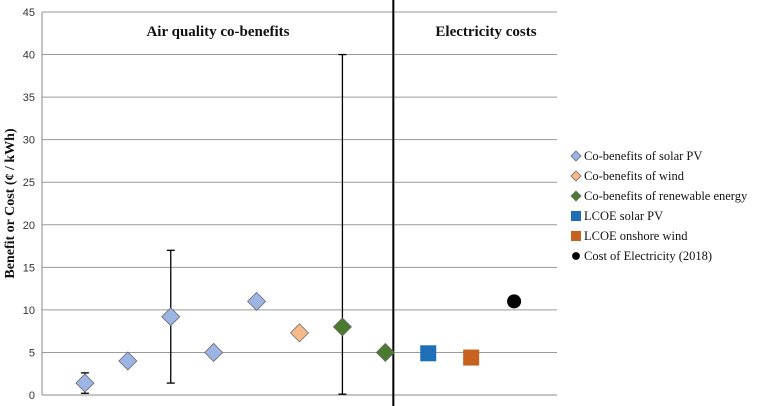 The height and width of the screenshot is (406, 768). What do you see at coordinates (29, 141) in the screenshot?
I see `y-tick-label: 30` at bounding box center [29, 141].